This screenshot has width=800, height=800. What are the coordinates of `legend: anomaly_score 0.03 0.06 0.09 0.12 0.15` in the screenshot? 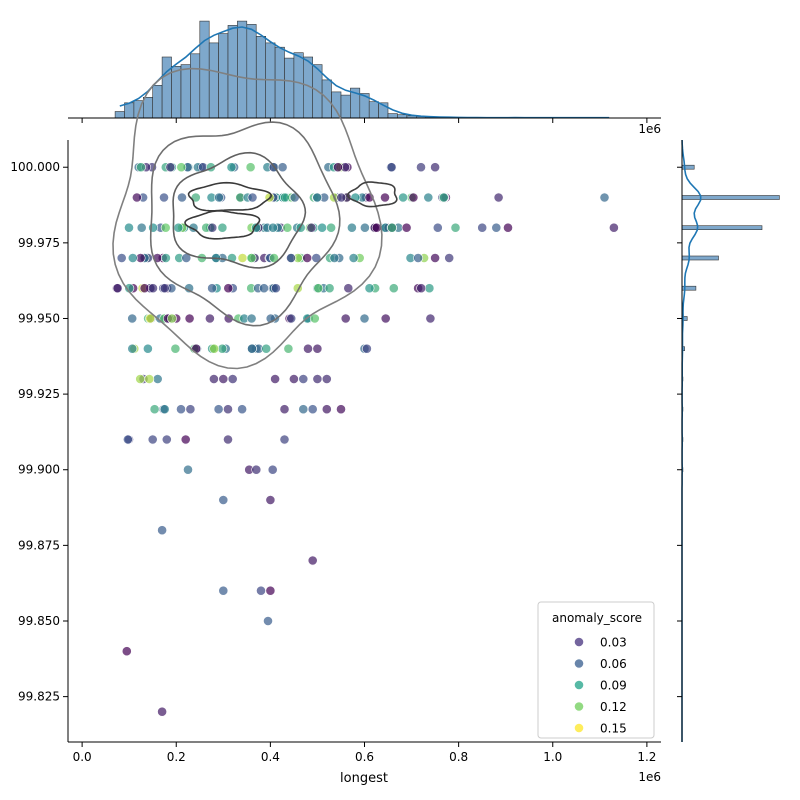 It's located at (596, 670).